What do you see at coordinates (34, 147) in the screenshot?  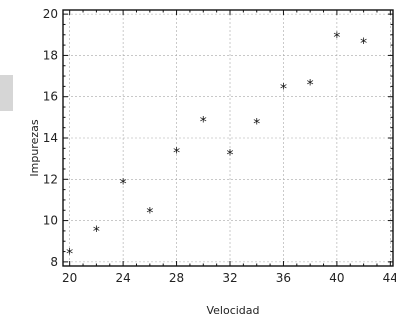 I see `y-axis-title: Impurezas` at bounding box center [34, 147].